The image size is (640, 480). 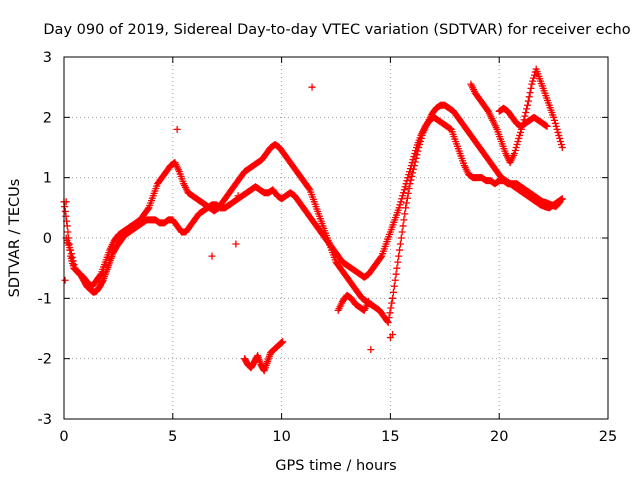 What do you see at coordinates (47, 118) in the screenshot?
I see `y-tick-label: 2` at bounding box center [47, 118].